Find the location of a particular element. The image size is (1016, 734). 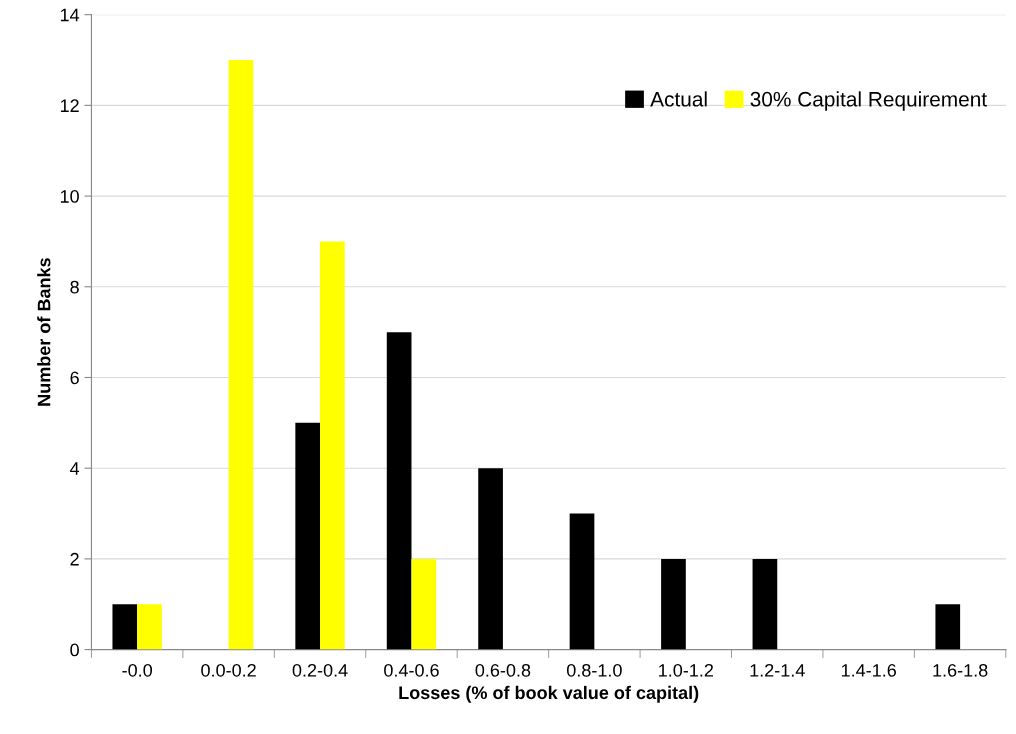

x-tick-label: 0.6-0.8 is located at coordinates (503, 670).